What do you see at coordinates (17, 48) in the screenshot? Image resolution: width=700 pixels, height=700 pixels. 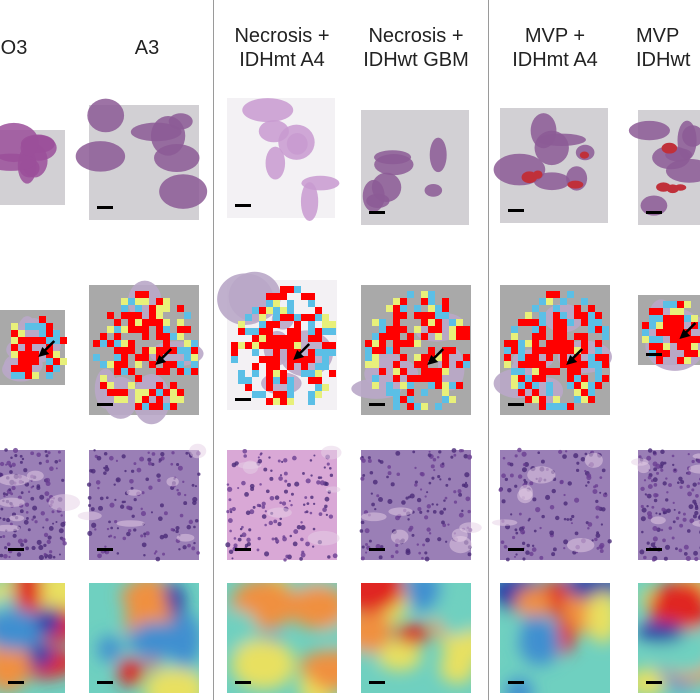 I see `column-header-o3: O3` at bounding box center [17, 48].